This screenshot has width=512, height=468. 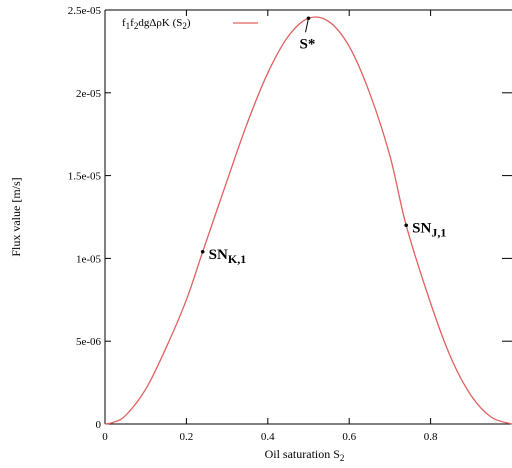 I want to click on annotation-label: S*, so click(x=308, y=44).